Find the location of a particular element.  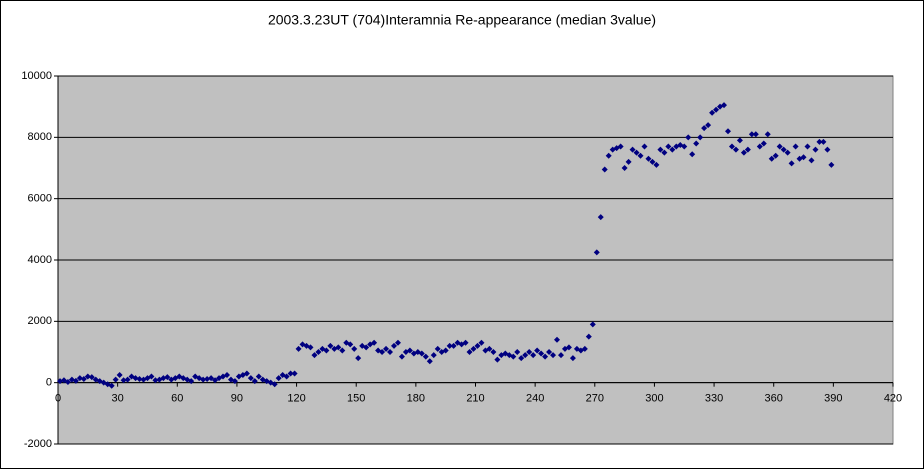

x-tick-label: 30 is located at coordinates (118, 399).